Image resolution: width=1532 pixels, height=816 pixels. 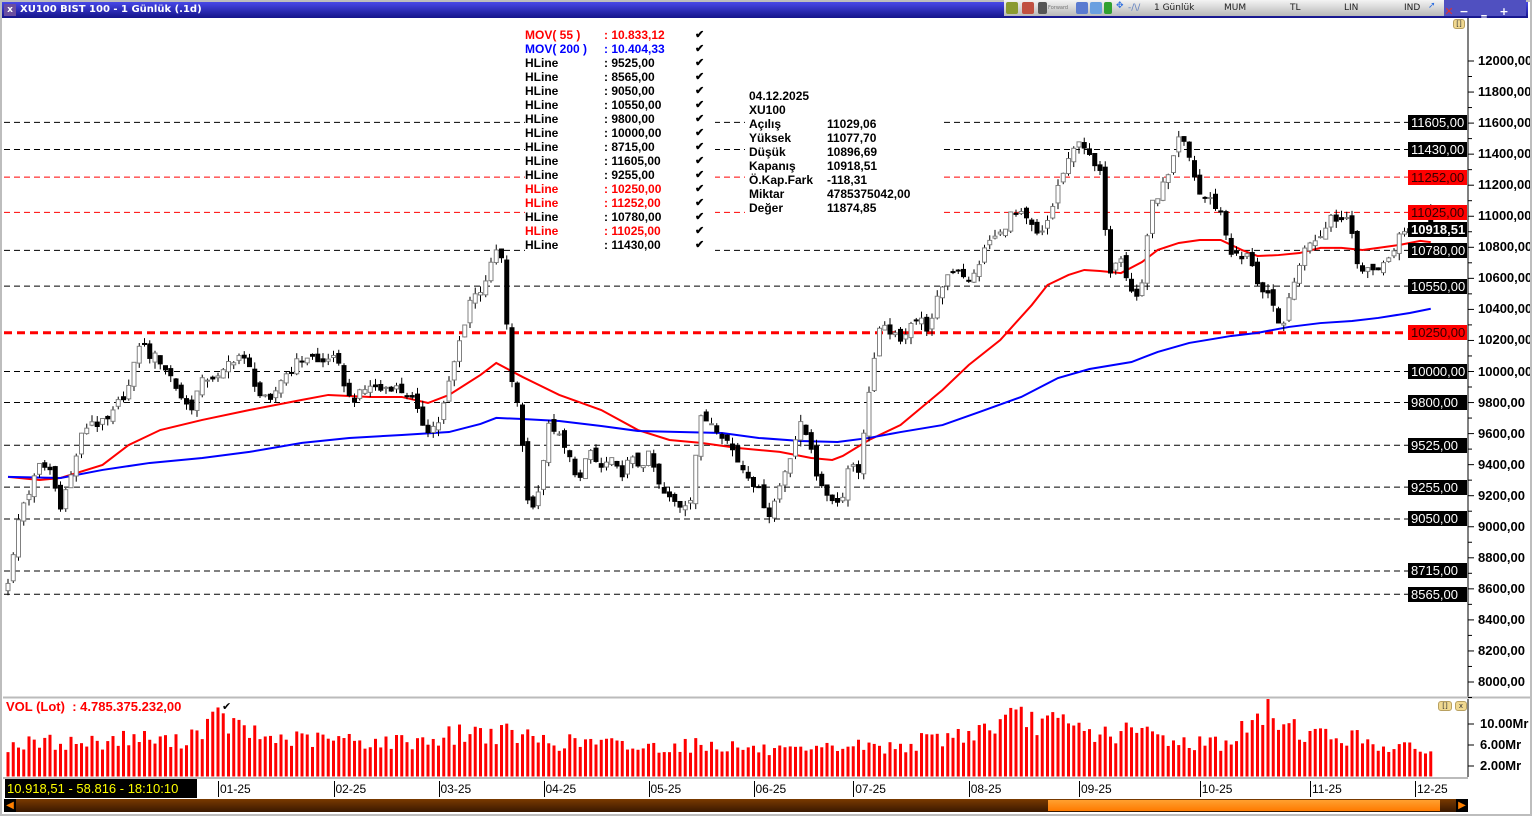 I want to click on scale-button: LIN, so click(x=1351, y=8).